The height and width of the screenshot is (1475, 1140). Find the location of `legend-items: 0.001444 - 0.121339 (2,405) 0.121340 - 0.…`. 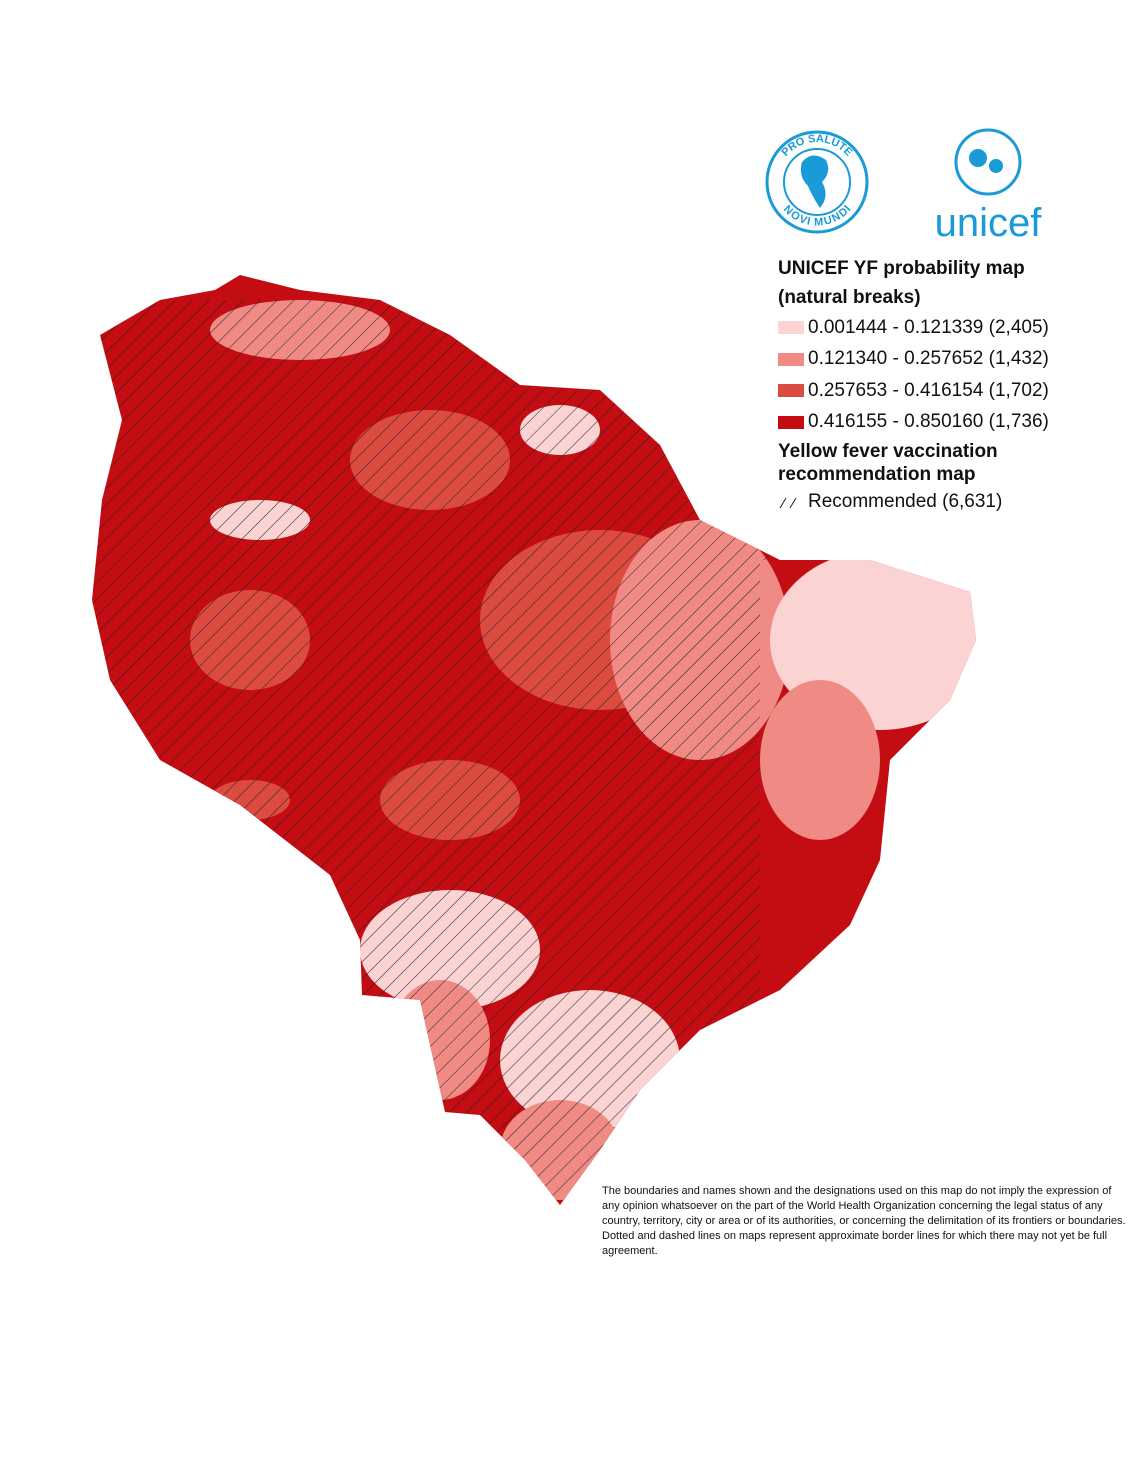

legend-items: 0.001444 - 0.121339 (2,405) 0.121340 - 0.… is located at coordinates (943, 375).